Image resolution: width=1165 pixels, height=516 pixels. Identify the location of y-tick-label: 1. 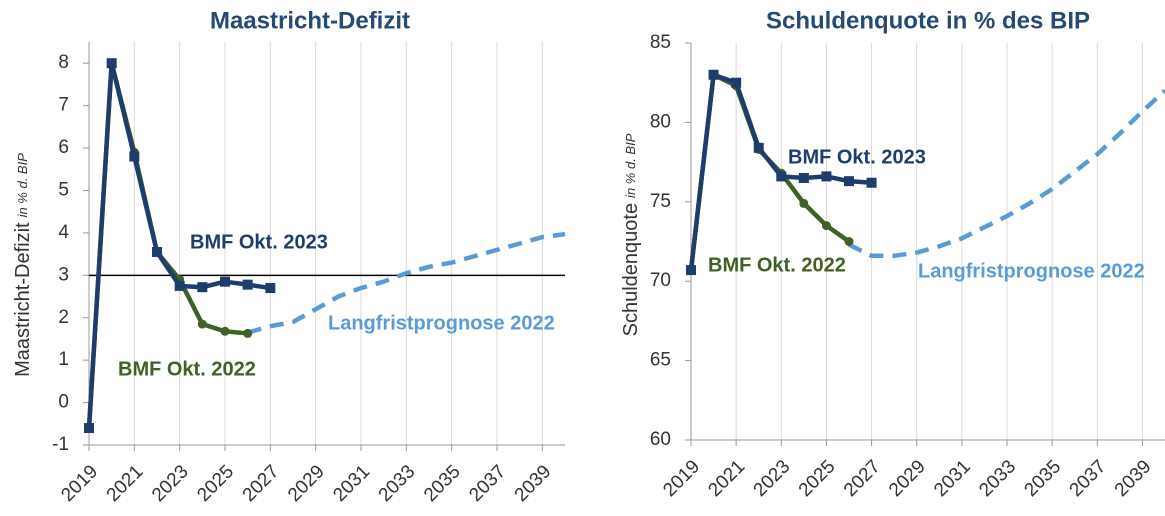
(63, 359).